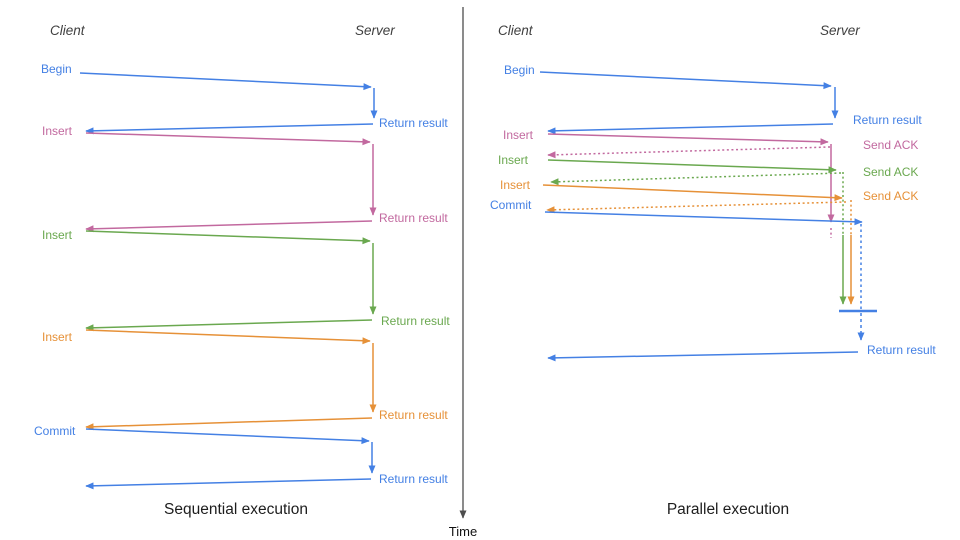  Describe the element at coordinates (511, 205) in the screenshot. I see `par-commit-label: Commit` at that location.